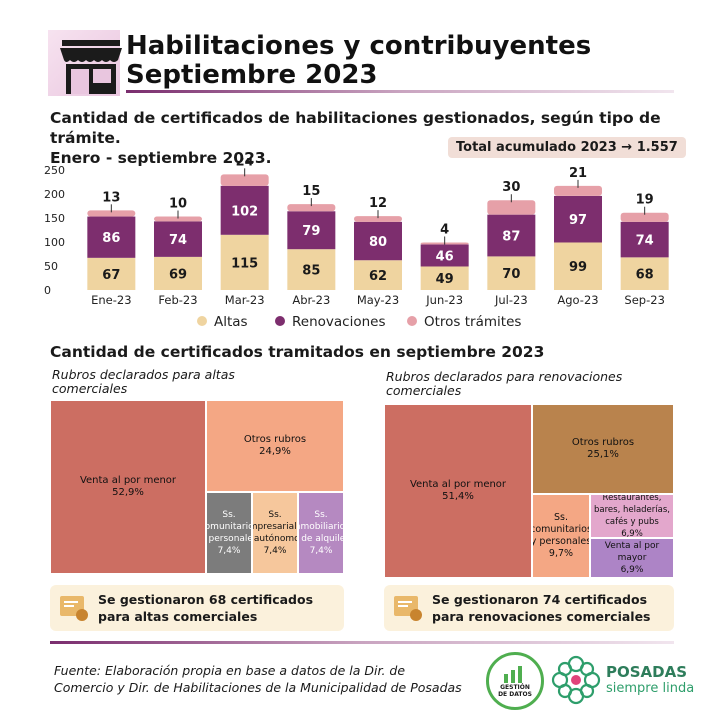 This screenshot has width=720, height=713. What do you see at coordinates (362, 642) in the screenshot?
I see `footer-rule` at bounding box center [362, 642].